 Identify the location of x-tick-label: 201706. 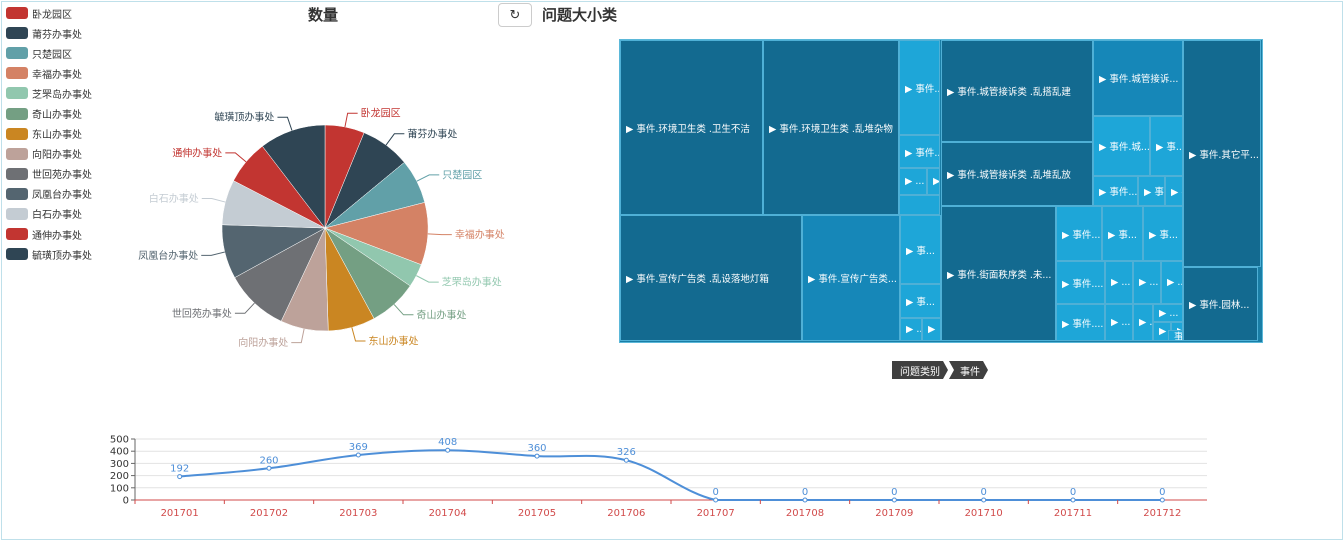
(626, 513).